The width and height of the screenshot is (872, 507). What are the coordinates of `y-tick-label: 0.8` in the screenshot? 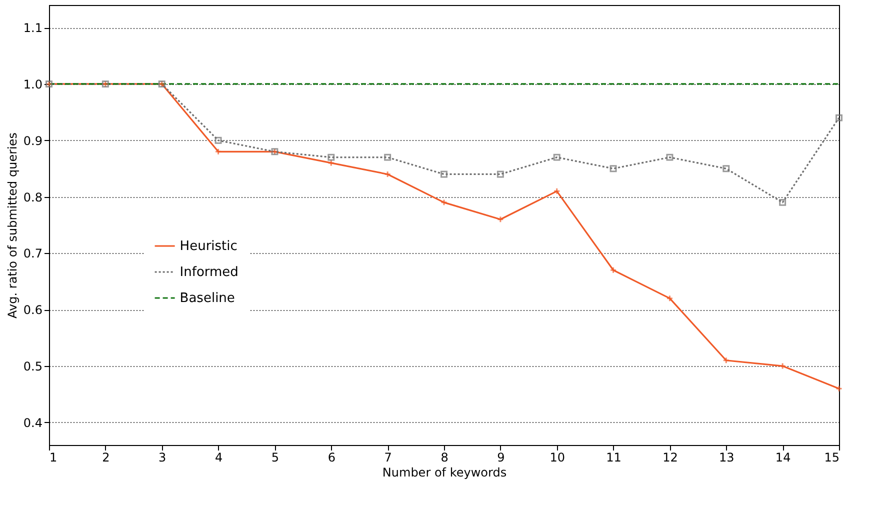 It's located at (32, 197).